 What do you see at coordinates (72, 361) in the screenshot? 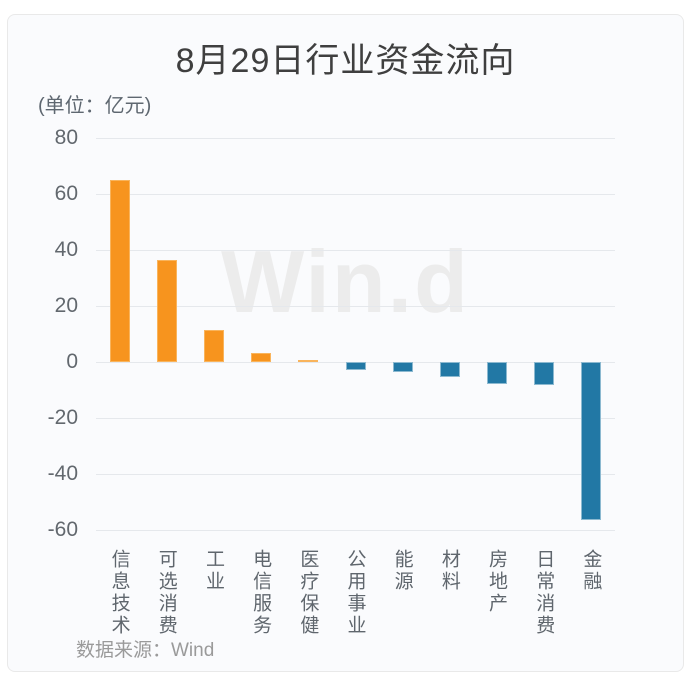
I see `y-axis-tick-label: 0` at bounding box center [72, 361].